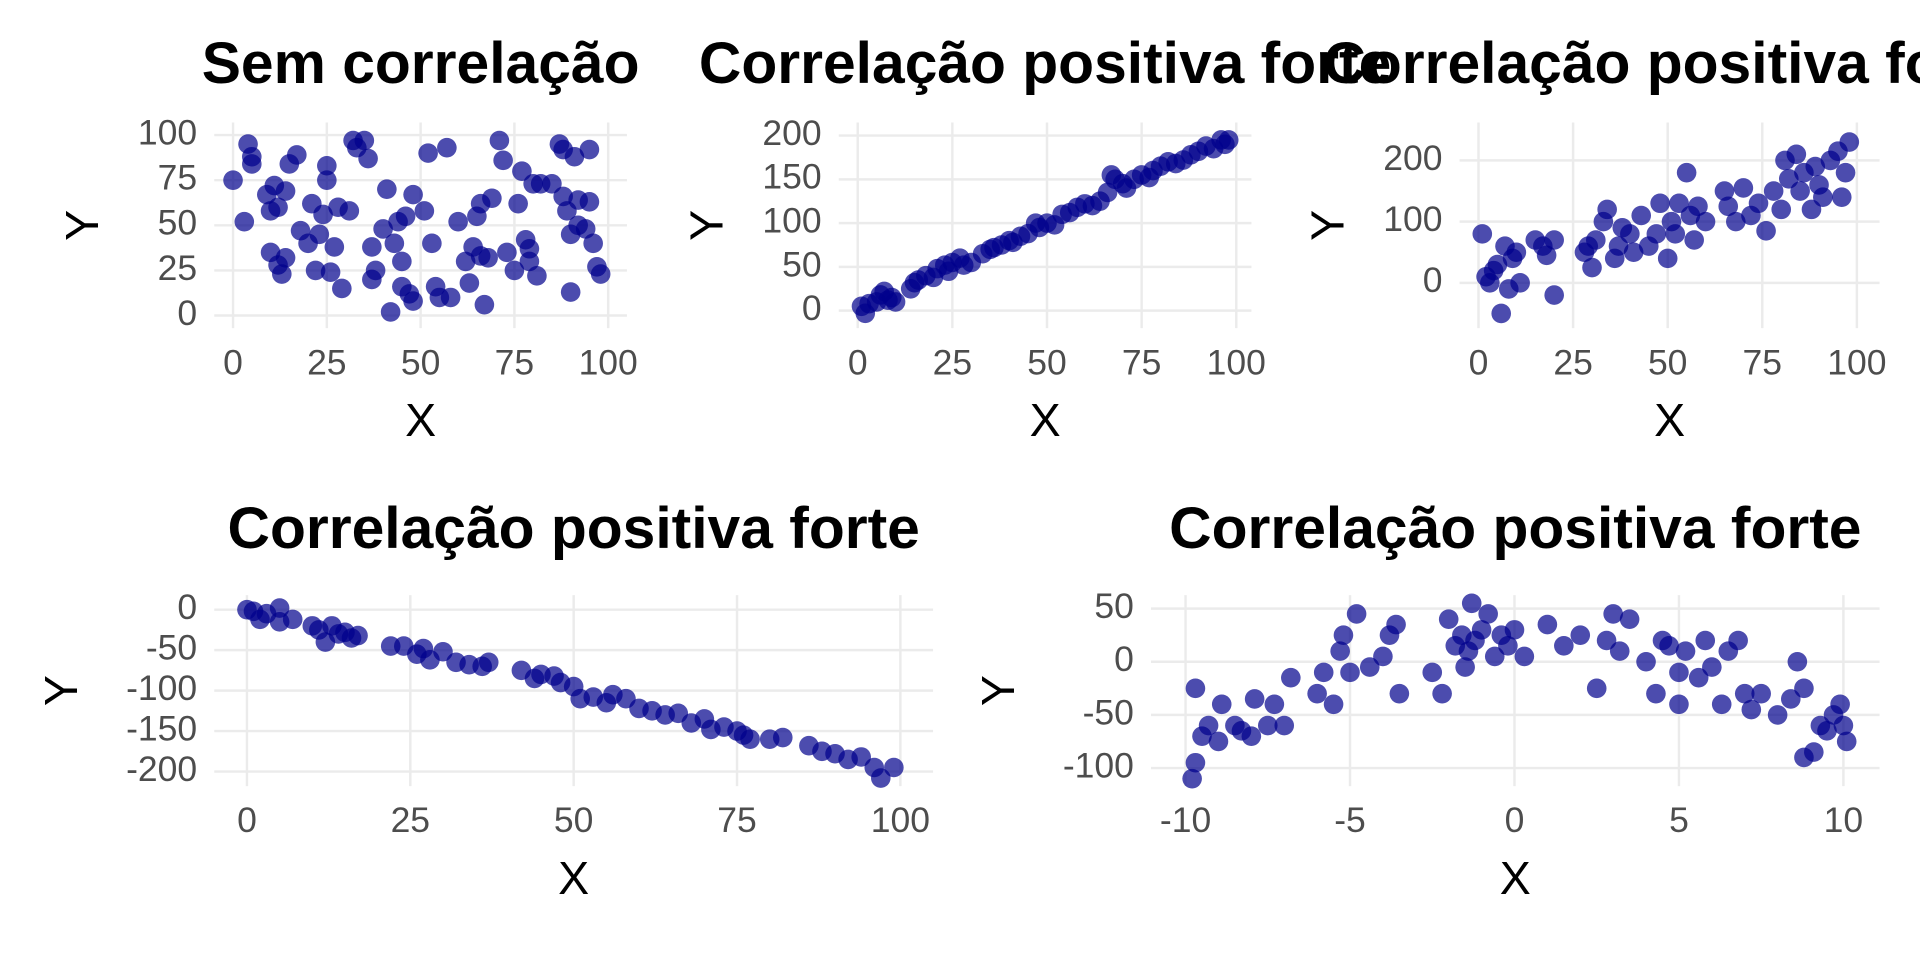 The height and width of the screenshot is (960, 1920). What do you see at coordinates (1114, 606) in the screenshot?
I see `y-tick-label: 50` at bounding box center [1114, 606].